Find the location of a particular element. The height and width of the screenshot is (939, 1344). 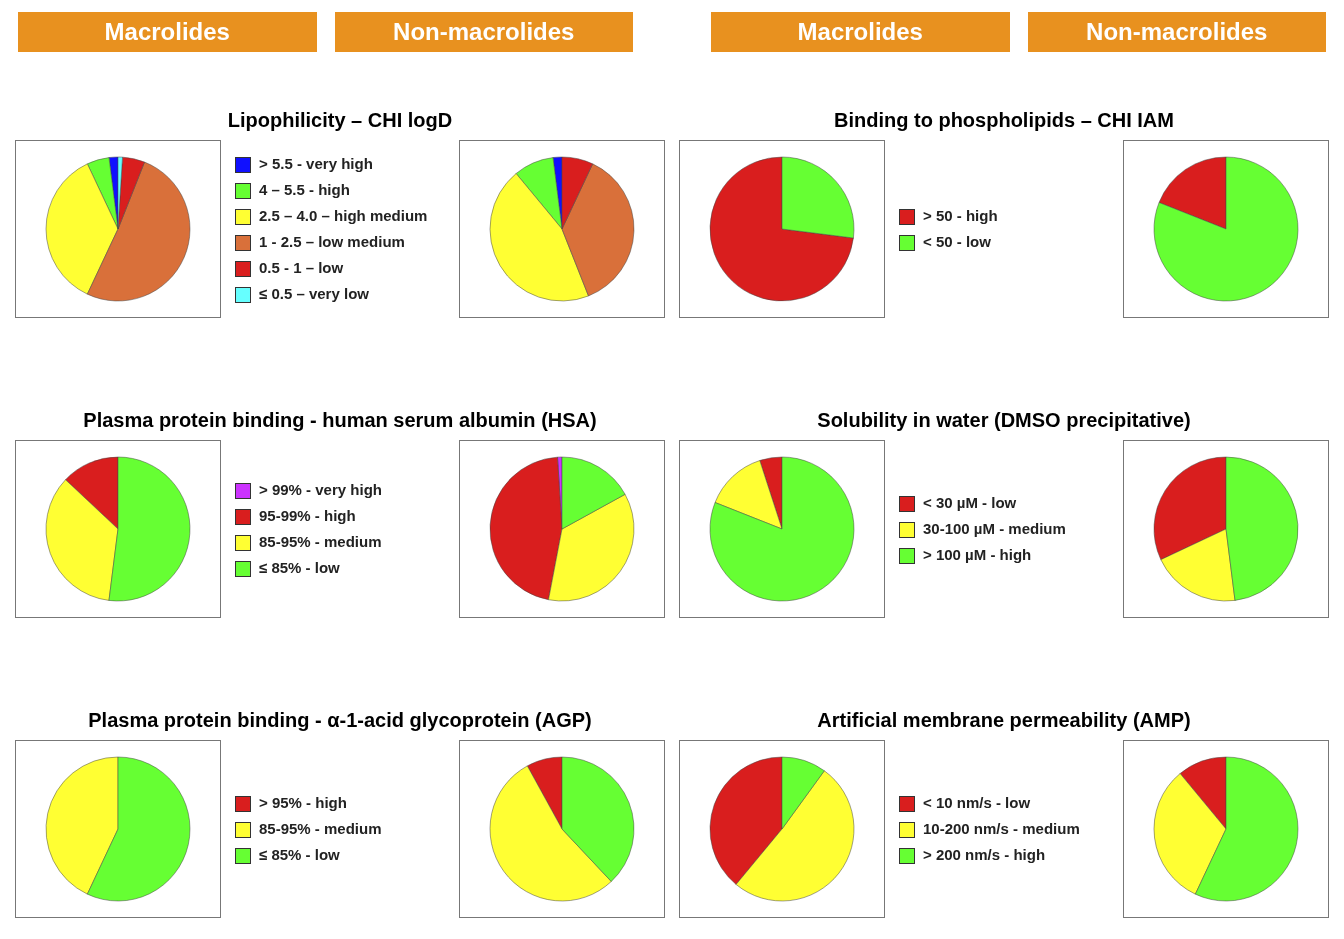

legend-label: > 100 µM - high is located at coordinates (977, 554).